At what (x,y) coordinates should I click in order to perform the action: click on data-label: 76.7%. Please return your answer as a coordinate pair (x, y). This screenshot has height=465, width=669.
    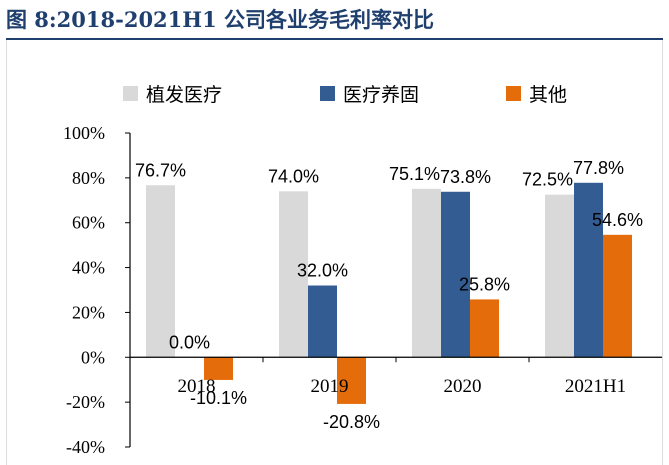
    Looking at the image, I should click on (160, 170).